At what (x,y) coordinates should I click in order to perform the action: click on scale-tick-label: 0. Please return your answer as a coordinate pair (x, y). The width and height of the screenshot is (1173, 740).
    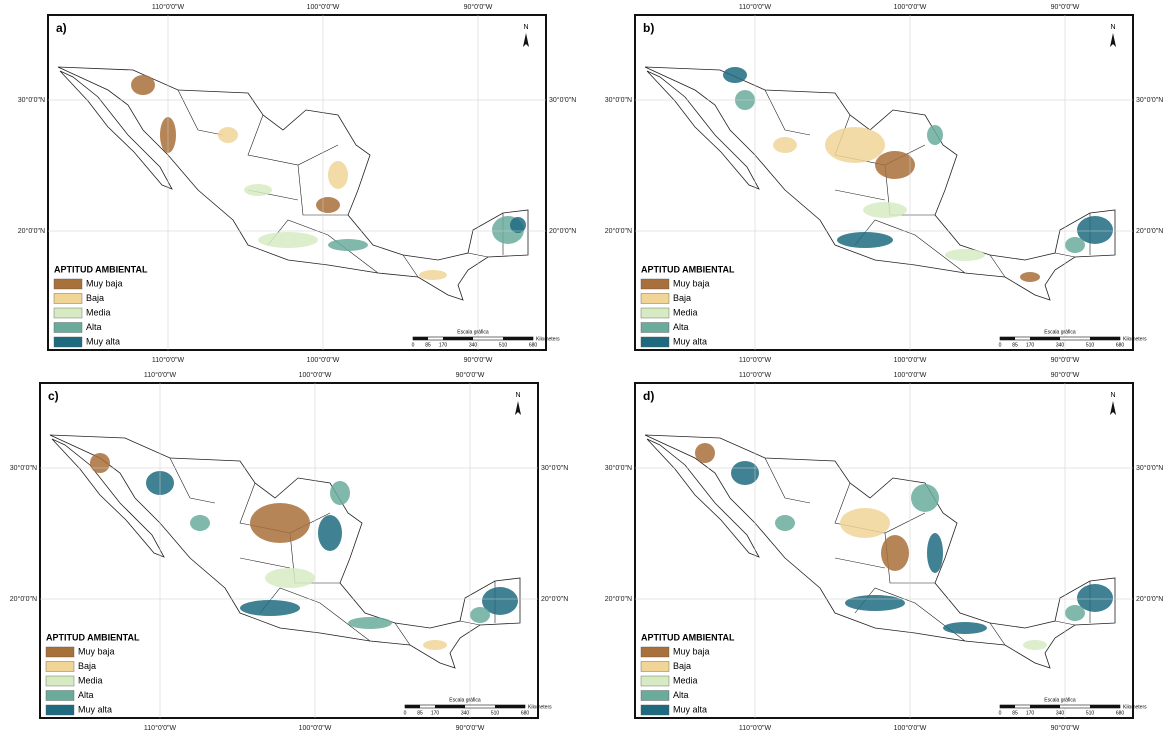
    Looking at the image, I should click on (405, 713).